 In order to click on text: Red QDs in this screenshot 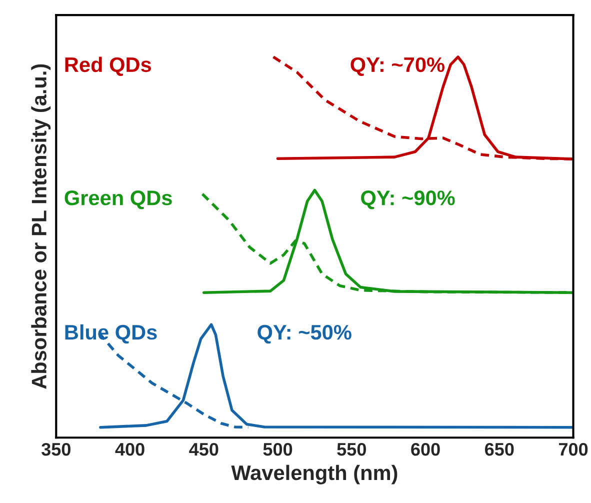, I will do `click(108, 66)`.